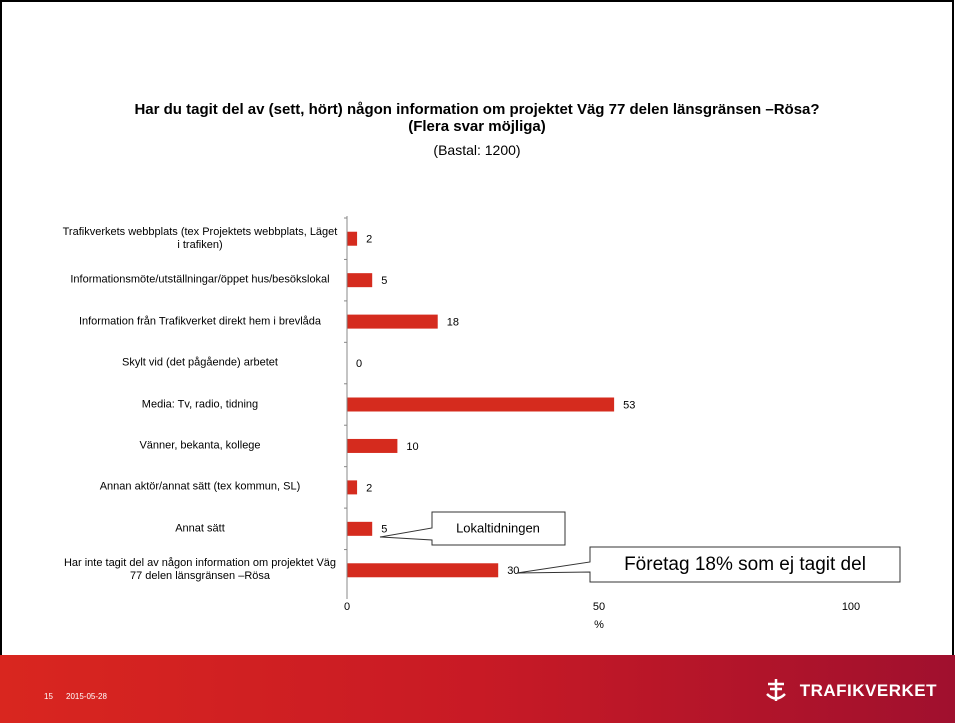  I want to click on x-tick-label: 0, so click(347, 607).